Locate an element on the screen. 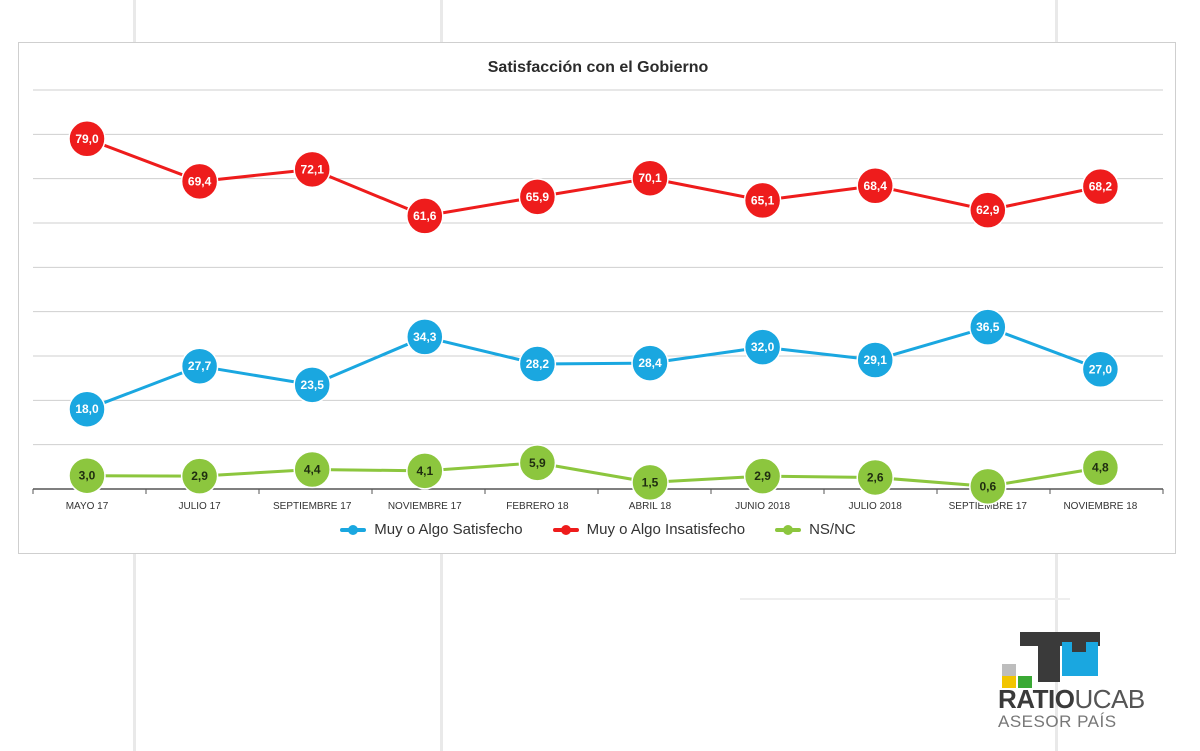 The image size is (1200, 751). data-label: 5,9 is located at coordinates (537, 463).